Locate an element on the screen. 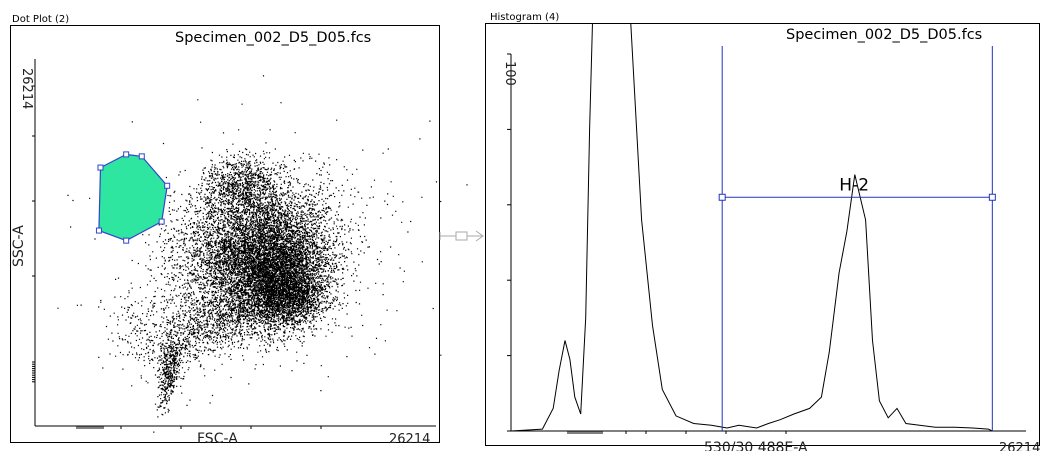  dot-y-max-label: 26214 is located at coordinates (26, 88).